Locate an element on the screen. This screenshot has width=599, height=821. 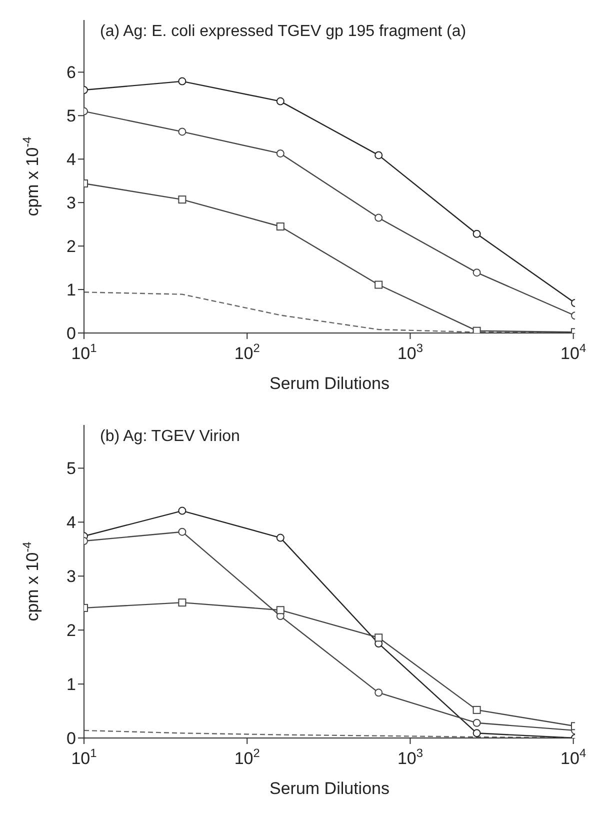
y-tick-label: 6 is located at coordinates (71, 72).